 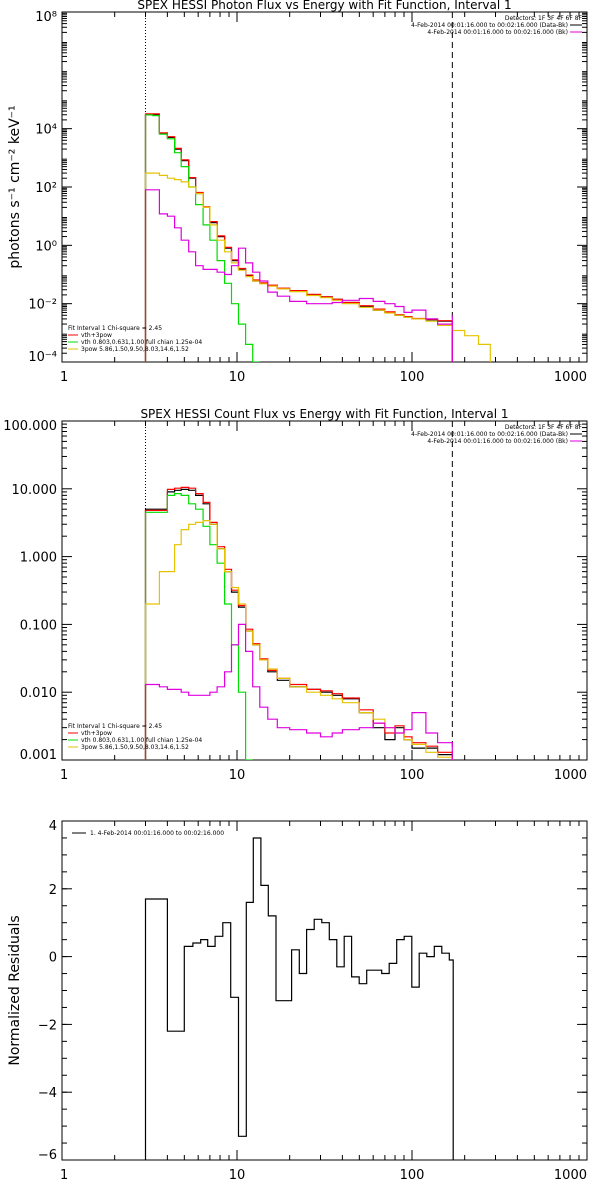 What do you see at coordinates (53, 826) in the screenshot?
I see `y-tick-label: 4` at bounding box center [53, 826].